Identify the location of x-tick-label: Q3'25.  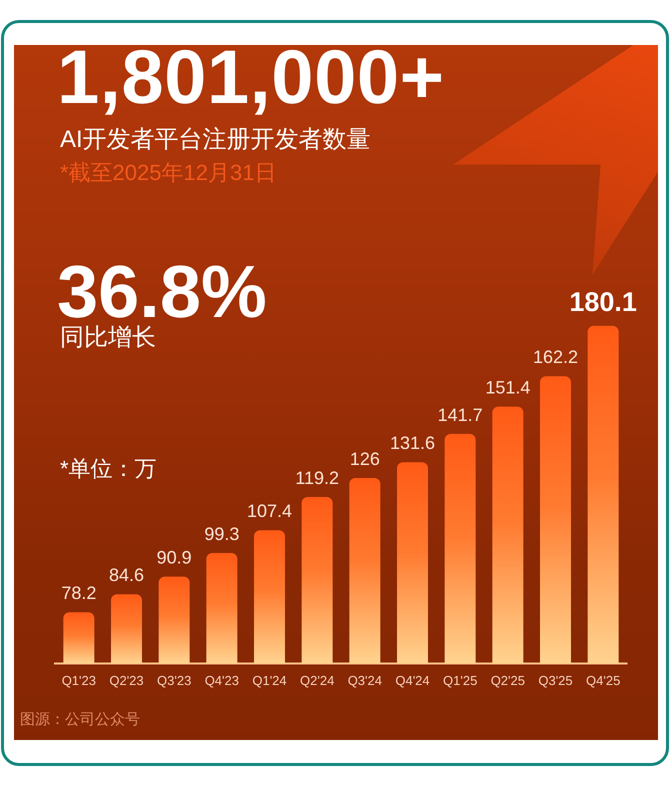
(555, 680).